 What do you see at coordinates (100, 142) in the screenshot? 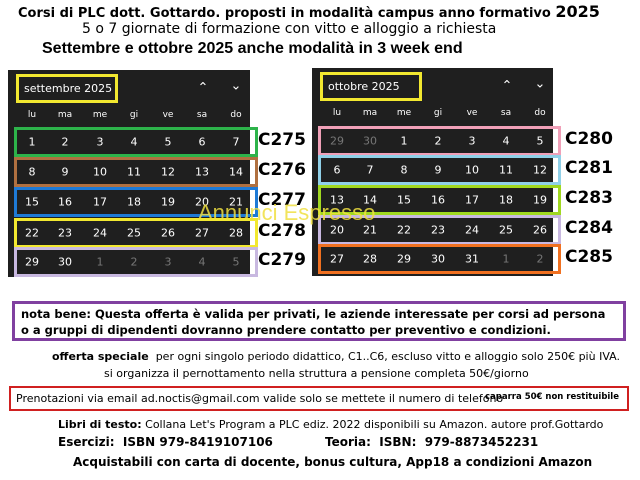
I see `day: 3` at bounding box center [100, 142].